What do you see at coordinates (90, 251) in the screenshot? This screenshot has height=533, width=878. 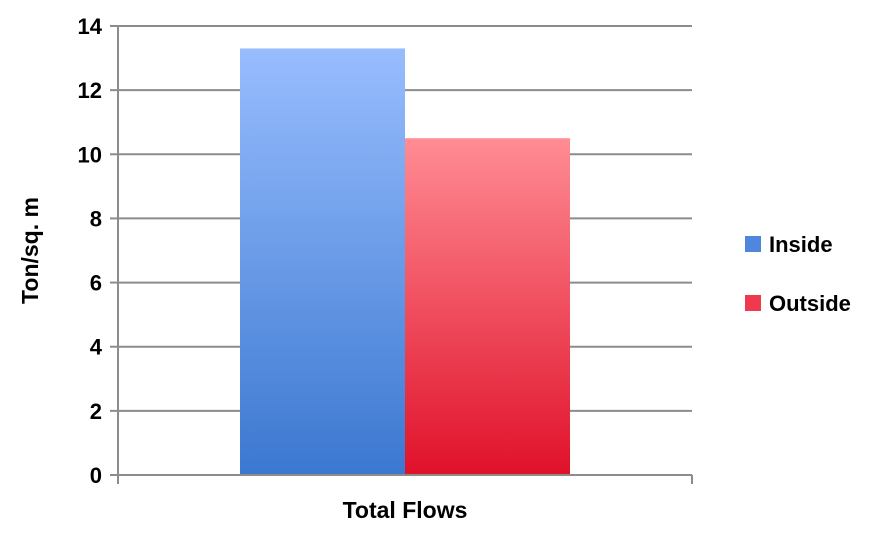 I see `y-tick-labels: 0 2 4 6 8 10 12 14` at bounding box center [90, 251].